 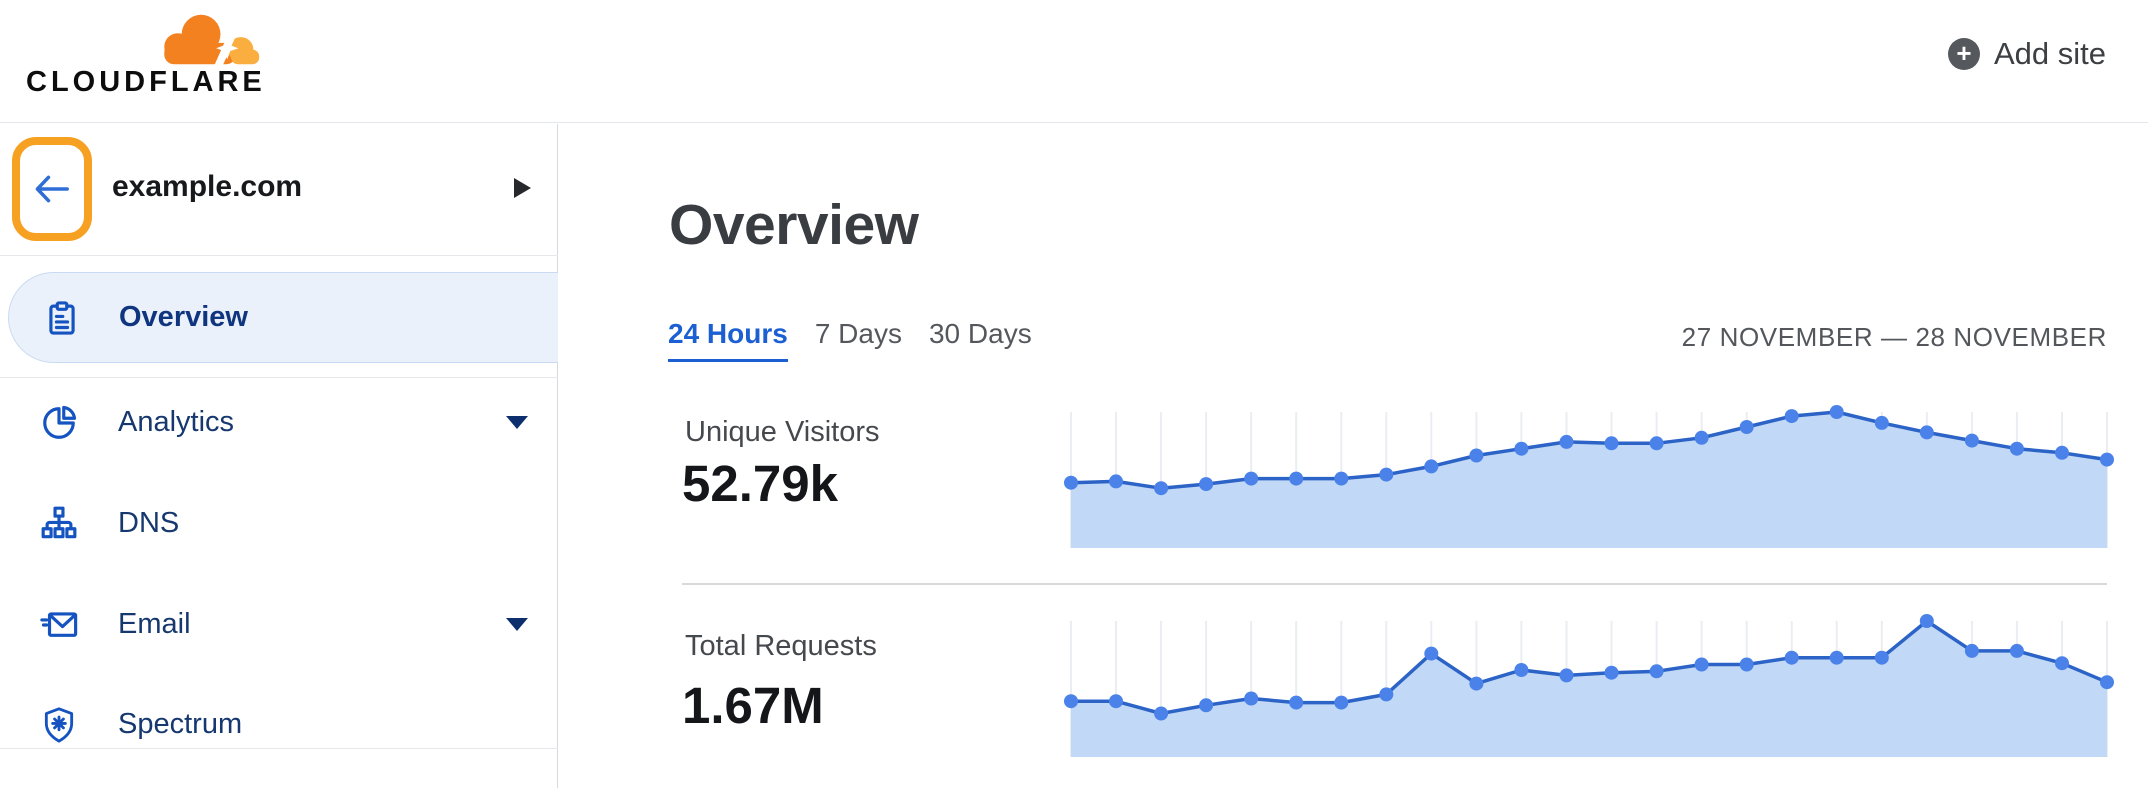 What do you see at coordinates (522, 188) in the screenshot?
I see `site-expand-caret-icon` at bounding box center [522, 188].